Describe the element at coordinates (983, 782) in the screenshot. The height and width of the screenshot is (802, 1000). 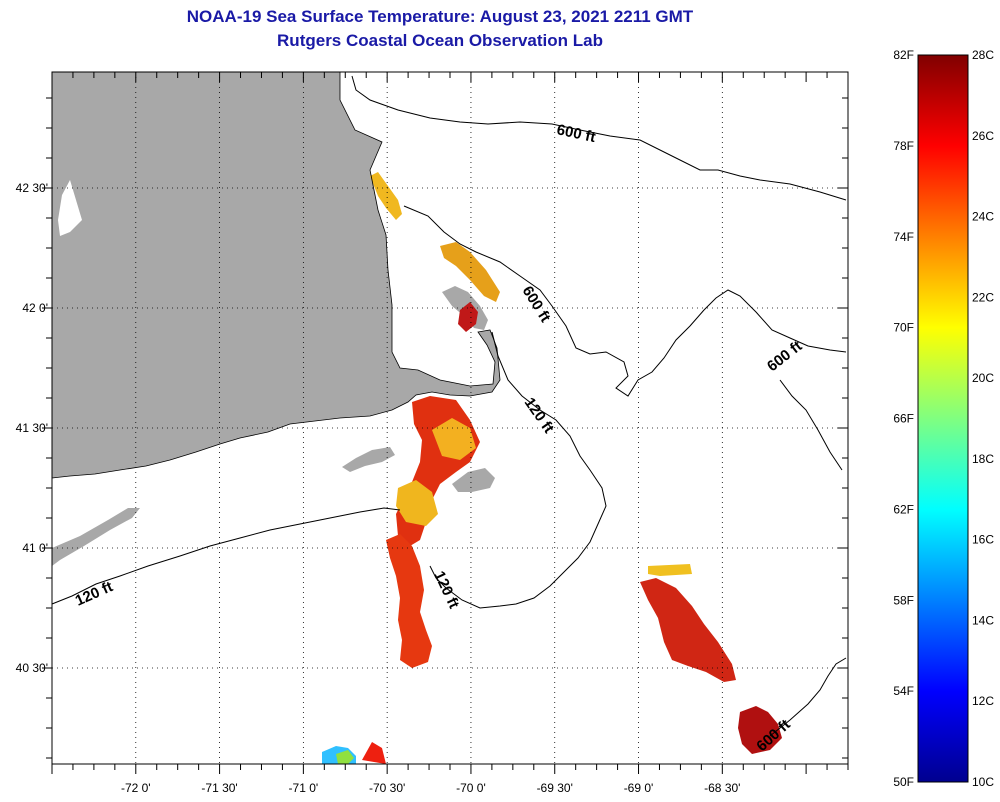
I see `colorbar-celsius-label: 10C` at that location.